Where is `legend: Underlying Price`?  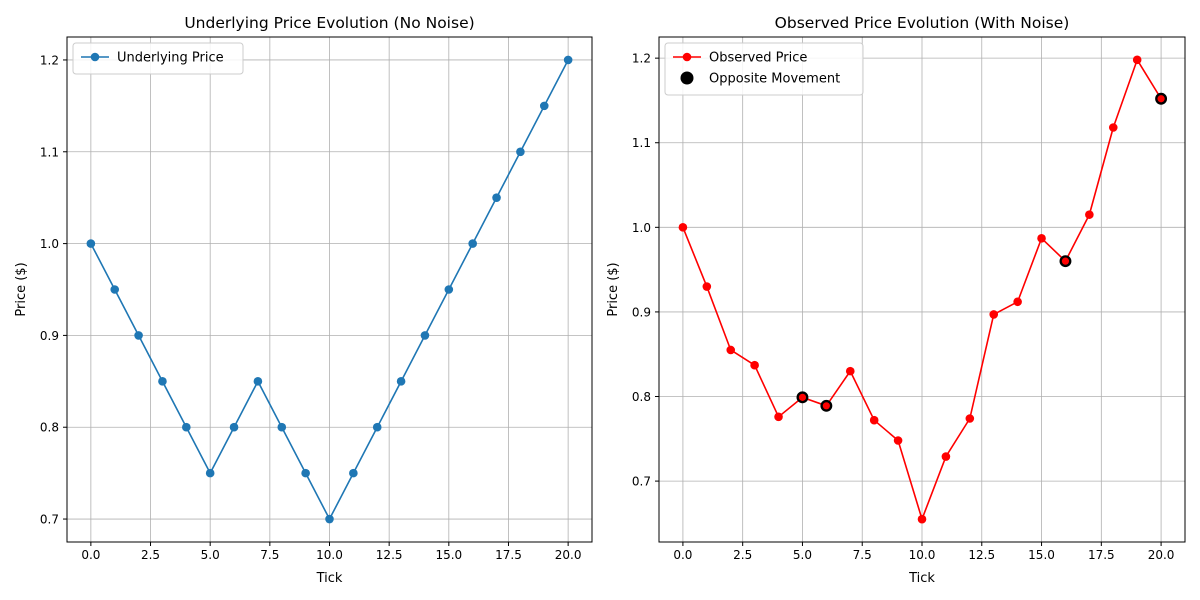 legend: Underlying Price is located at coordinates (158, 58).